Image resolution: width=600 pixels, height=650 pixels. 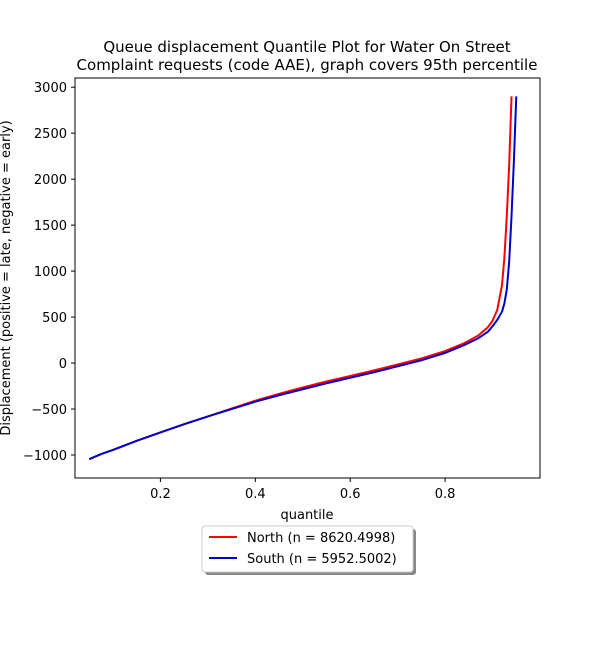 What do you see at coordinates (49, 410) in the screenshot?
I see `y-tick-label: −500` at bounding box center [49, 410].